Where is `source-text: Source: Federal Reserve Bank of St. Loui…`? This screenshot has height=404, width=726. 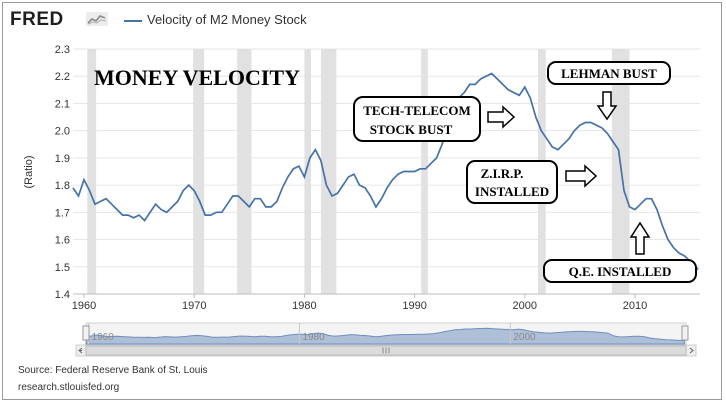
source-text: Source: Federal Reserve Bank of St. Loui… is located at coordinates (113, 370).